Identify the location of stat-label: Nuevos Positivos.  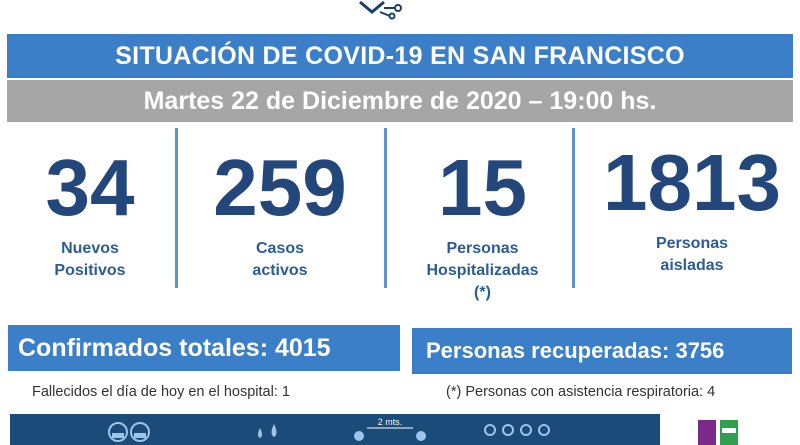
(90, 259).